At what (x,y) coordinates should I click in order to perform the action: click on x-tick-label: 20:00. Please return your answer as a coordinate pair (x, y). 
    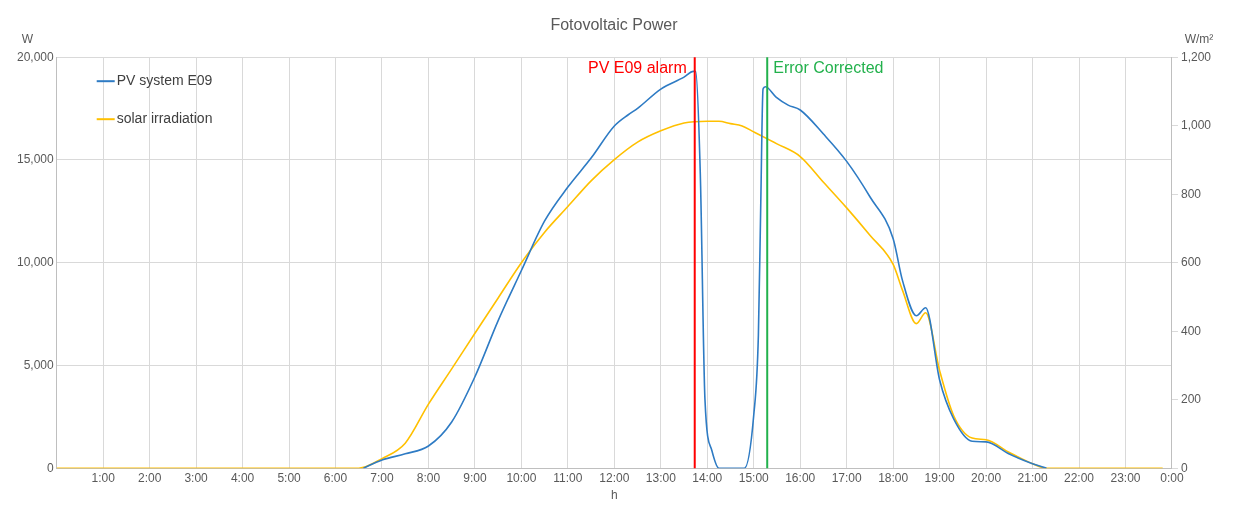
    Looking at the image, I should click on (986, 477).